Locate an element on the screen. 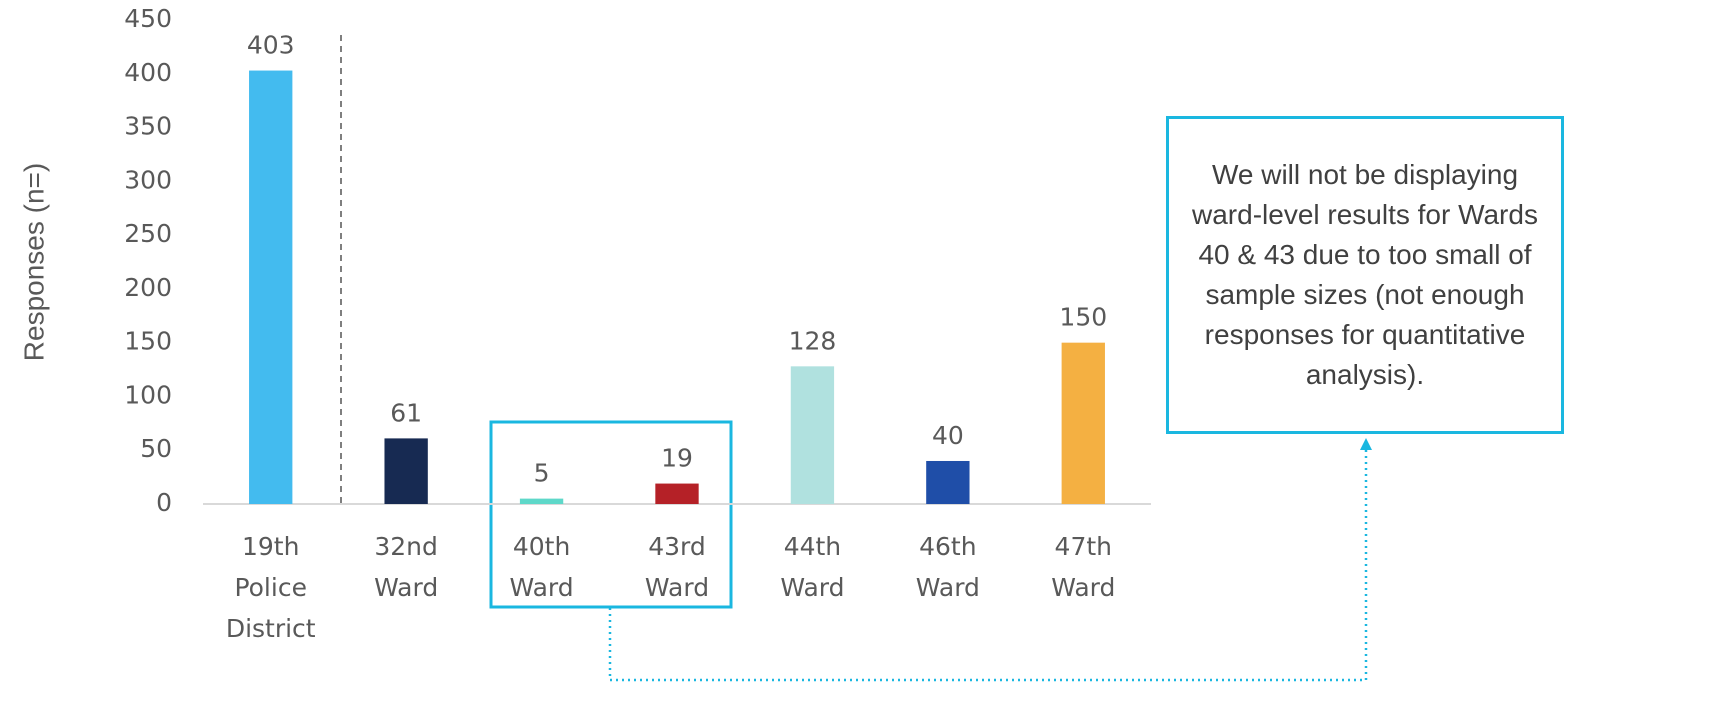  x-tick-label: 44th Ward is located at coordinates (812, 567).